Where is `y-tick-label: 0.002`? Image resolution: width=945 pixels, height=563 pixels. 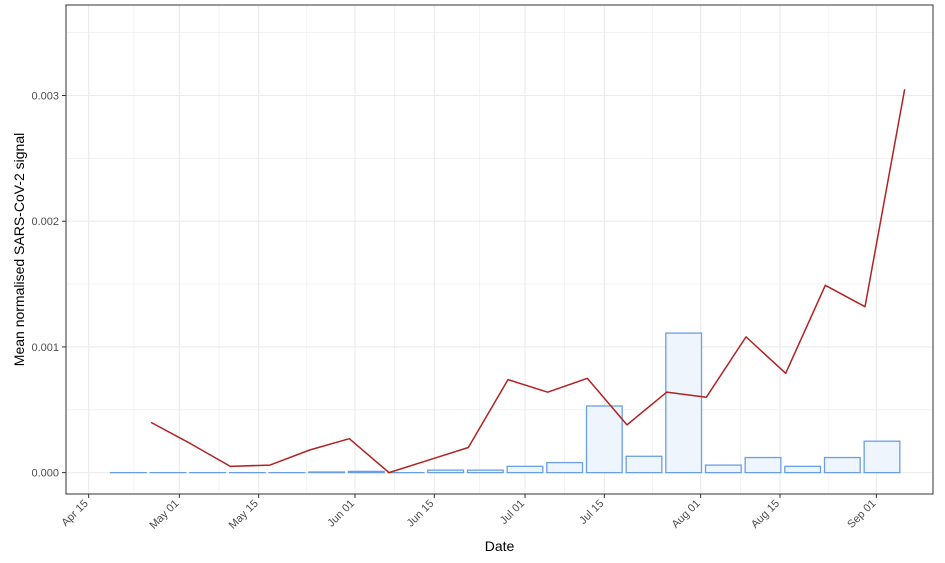
y-tick-label: 0.002 is located at coordinates (45, 222).